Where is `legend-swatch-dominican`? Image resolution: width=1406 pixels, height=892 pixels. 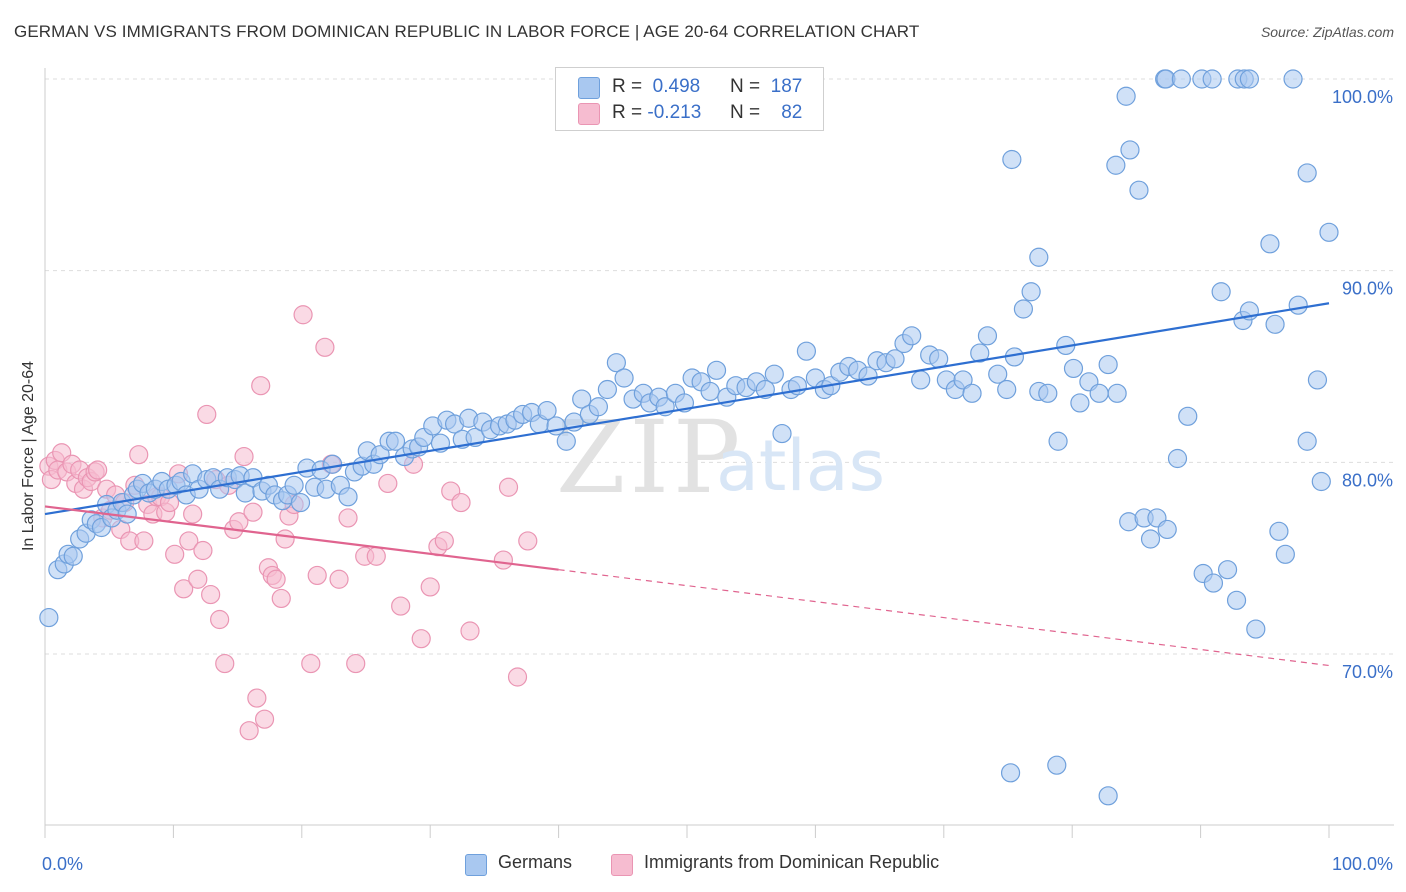
legend-swatch-dominican is located at coordinates (589, 114).